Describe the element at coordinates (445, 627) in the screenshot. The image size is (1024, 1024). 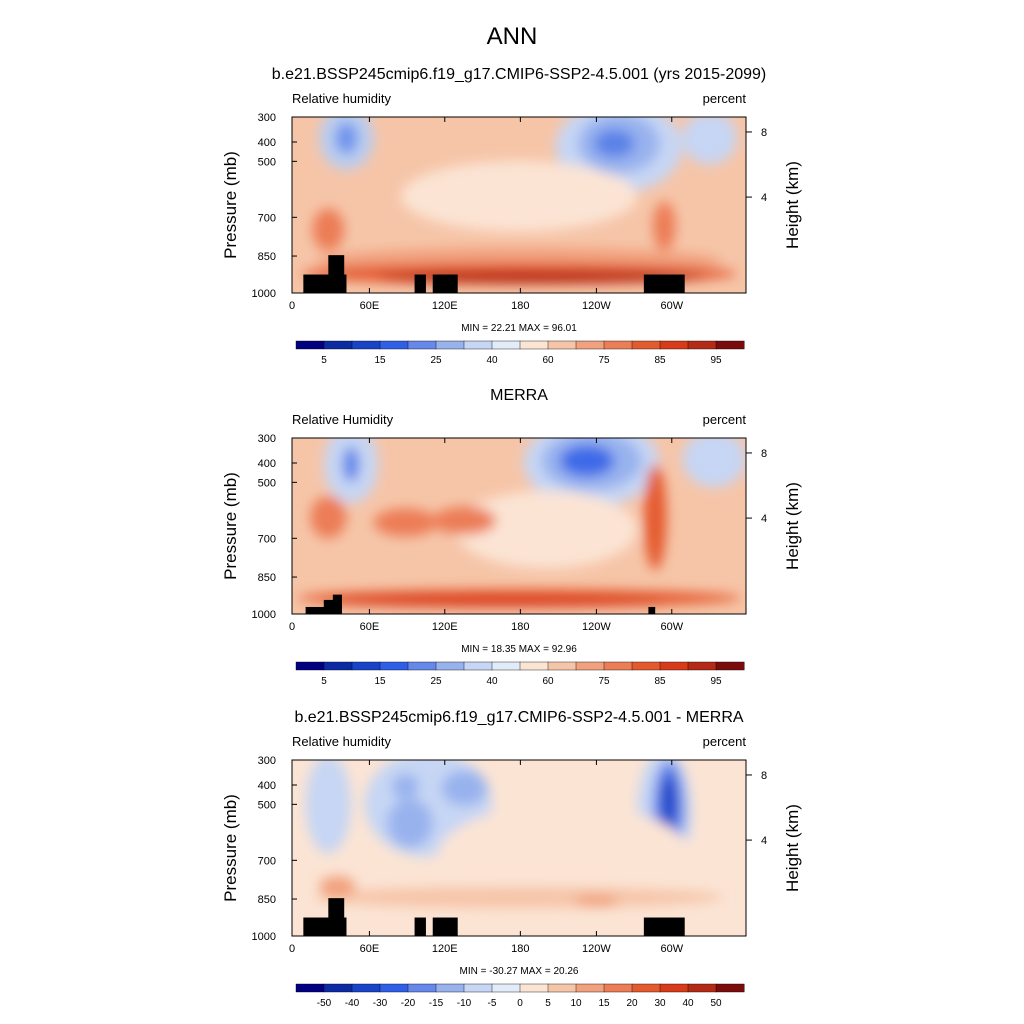
I see `x-tick-label: 120E` at that location.